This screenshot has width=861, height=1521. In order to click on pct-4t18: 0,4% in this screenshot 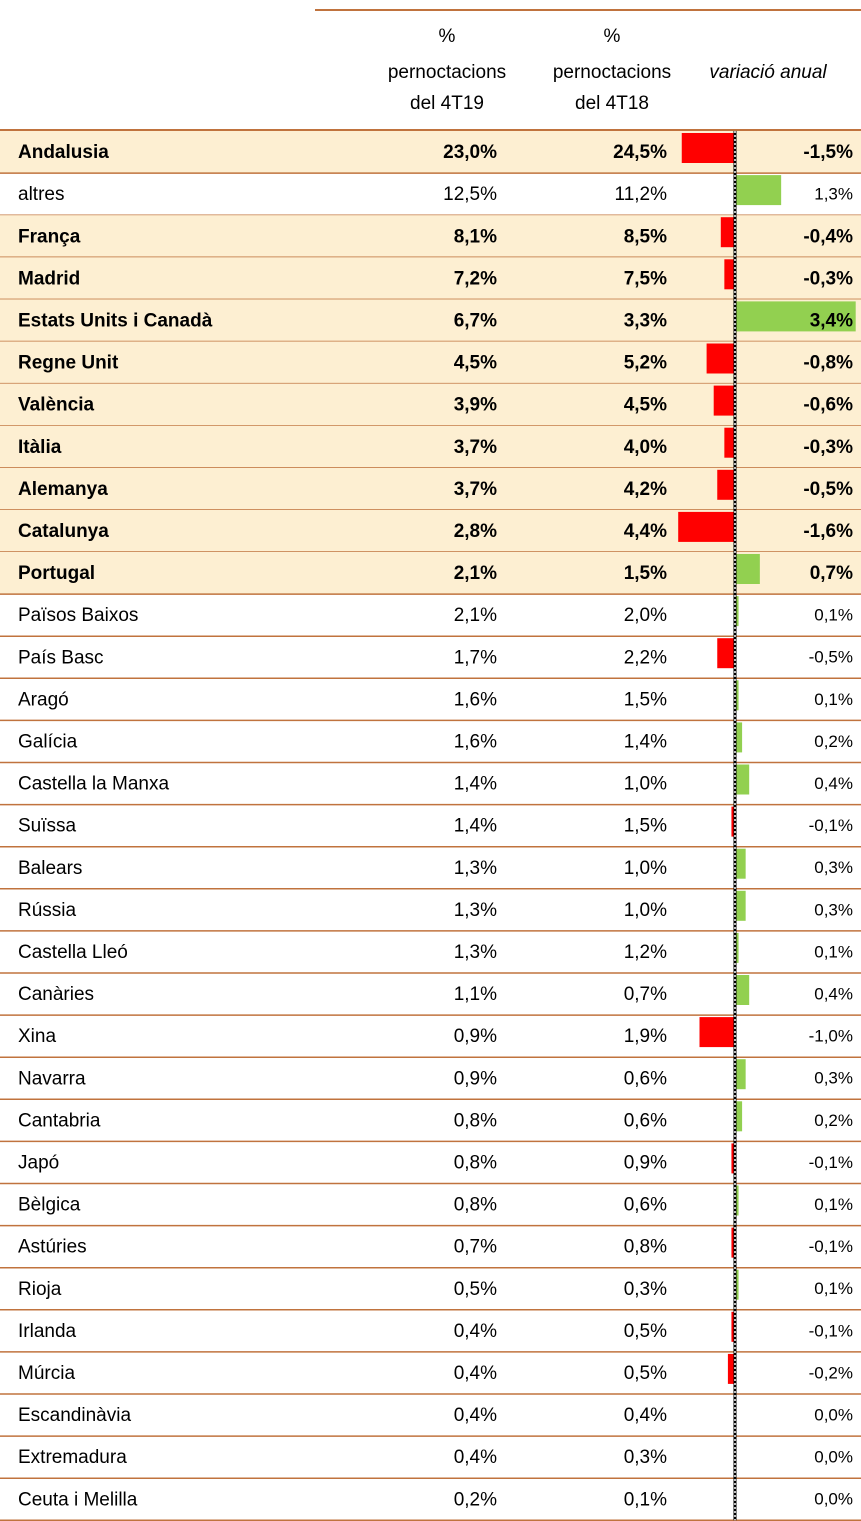, I will do `click(645, 1415)`.